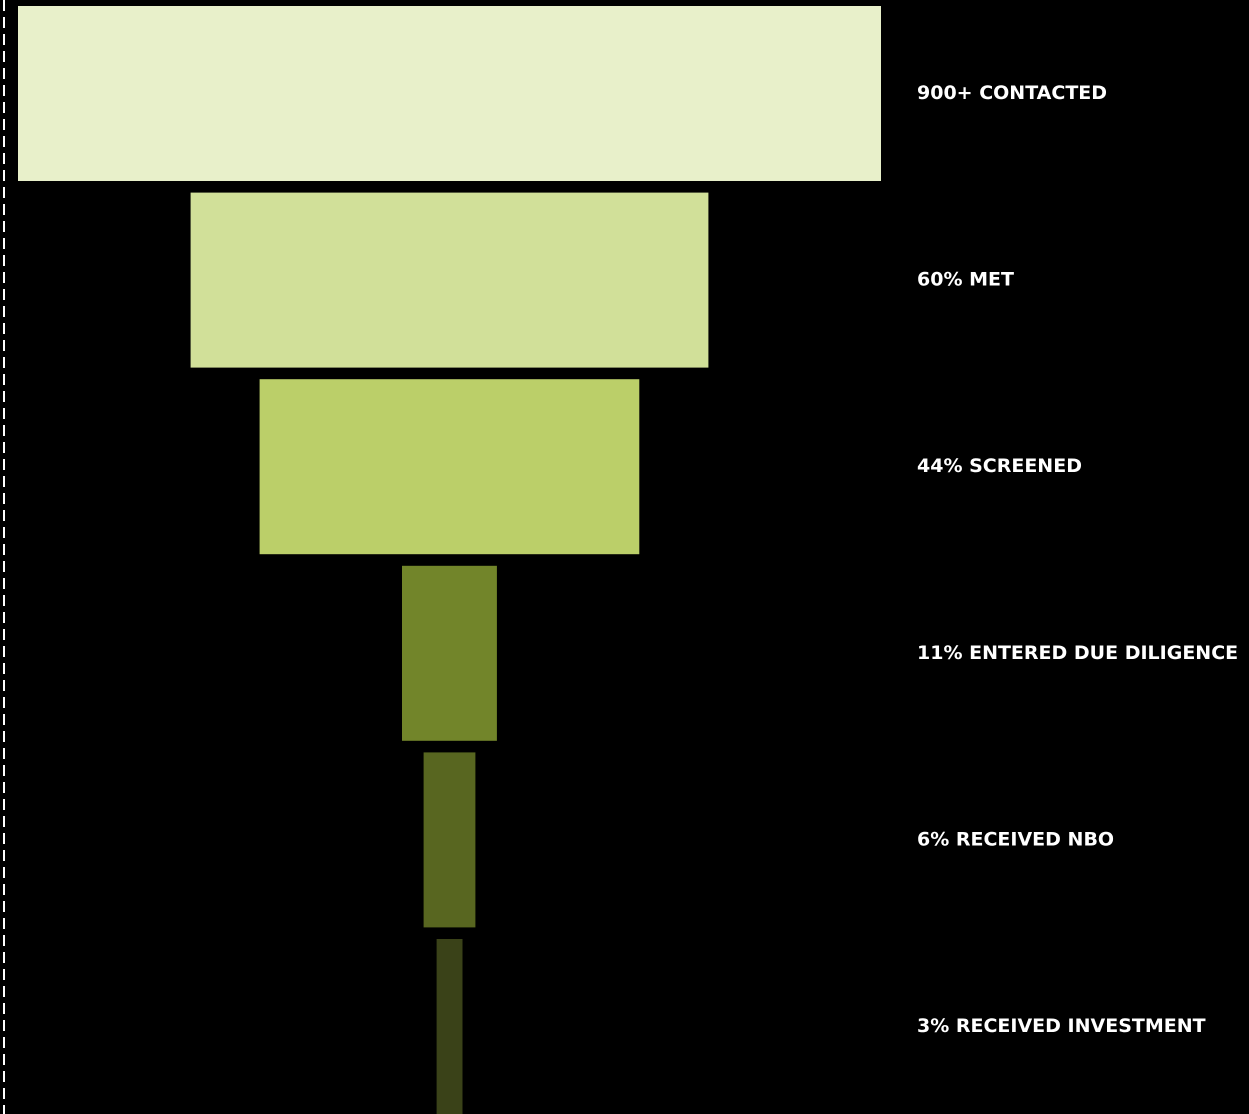  I want to click on funnel-label-2: 60% MET, so click(965, 280).